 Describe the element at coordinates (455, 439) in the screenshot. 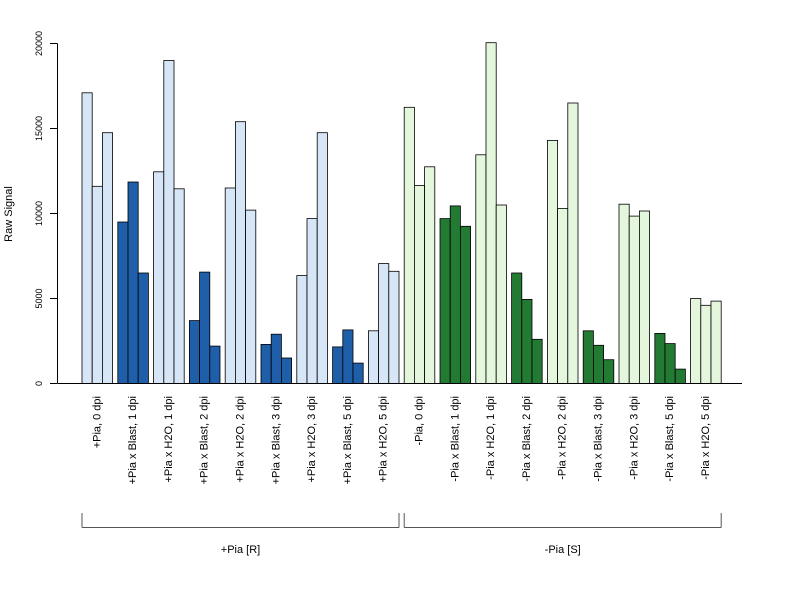

I see `x-tick-label: -Pia x Blast, 1 dpi` at that location.